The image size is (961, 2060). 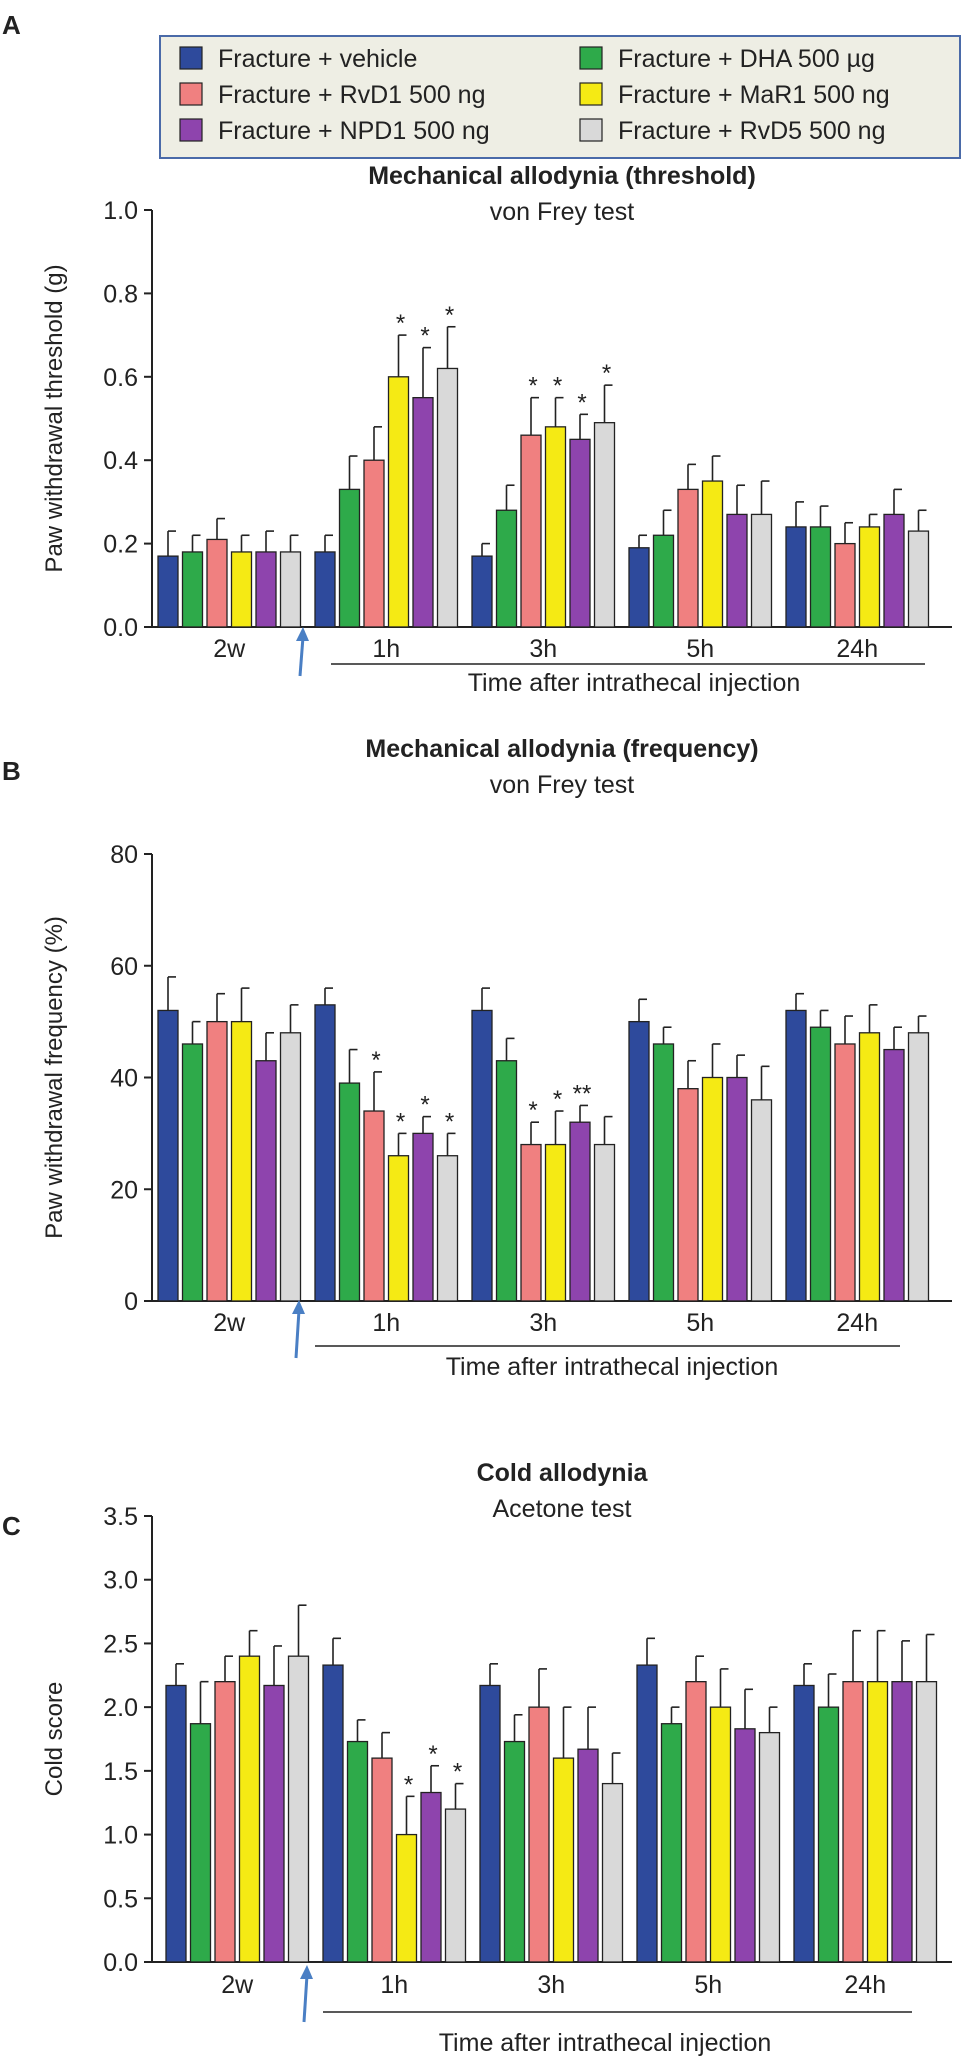 What do you see at coordinates (298, 1307) in the screenshot?
I see `injection-arrowhead` at bounding box center [298, 1307].